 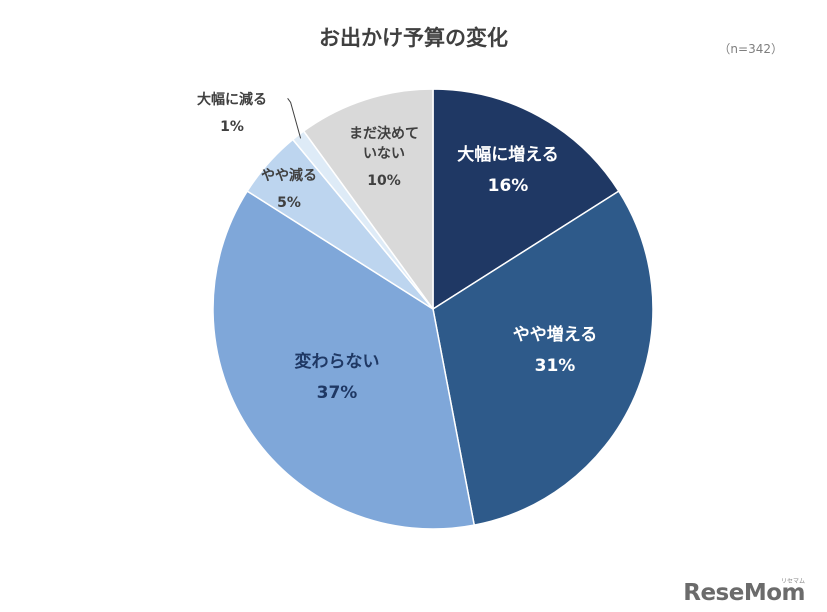 I want to click on slice-value-label: 10%, so click(x=384, y=181).